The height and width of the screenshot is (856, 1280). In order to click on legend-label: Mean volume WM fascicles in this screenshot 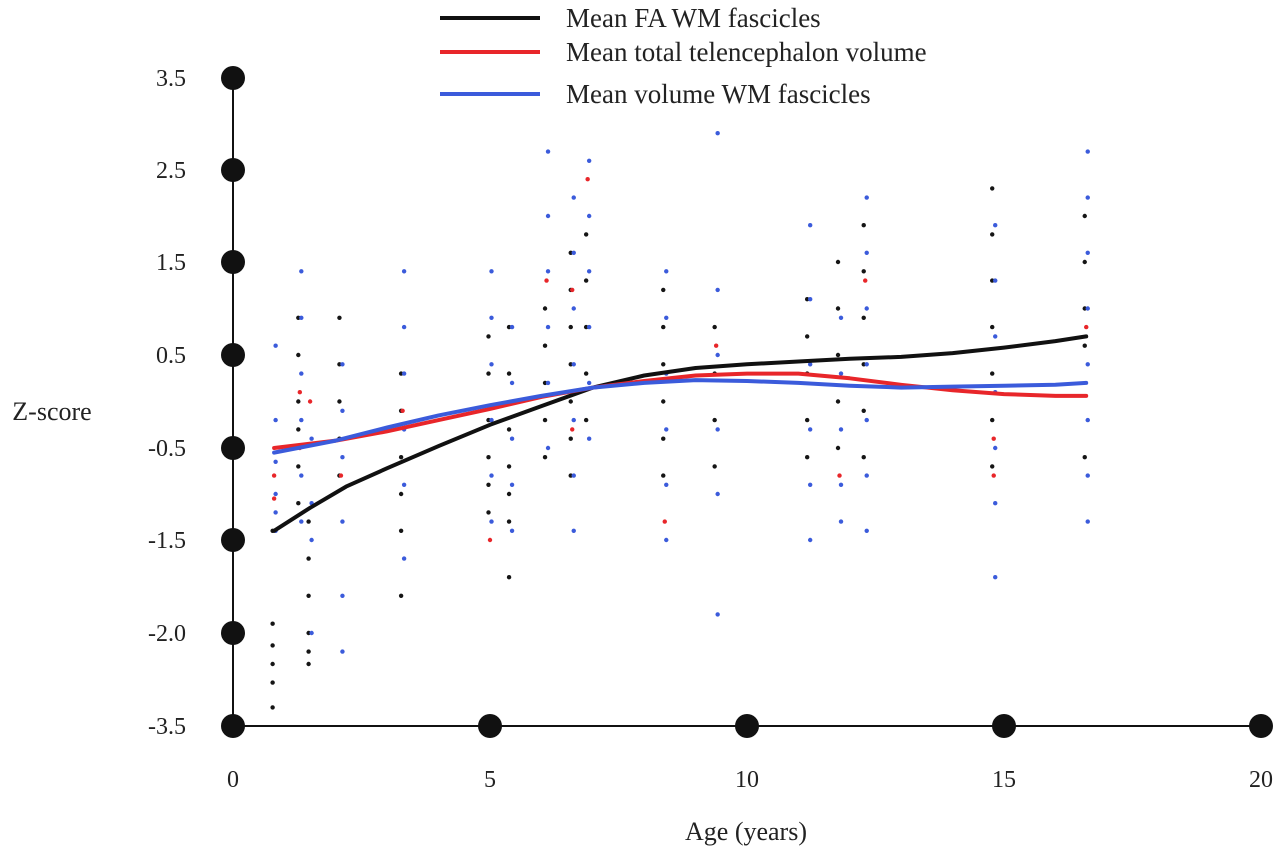, I will do `click(718, 94)`.